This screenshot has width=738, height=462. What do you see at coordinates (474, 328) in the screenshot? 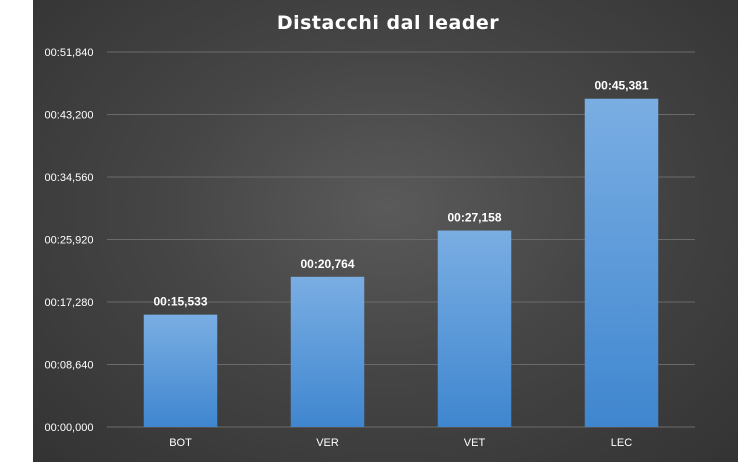
I see `bar-vet` at bounding box center [474, 328].